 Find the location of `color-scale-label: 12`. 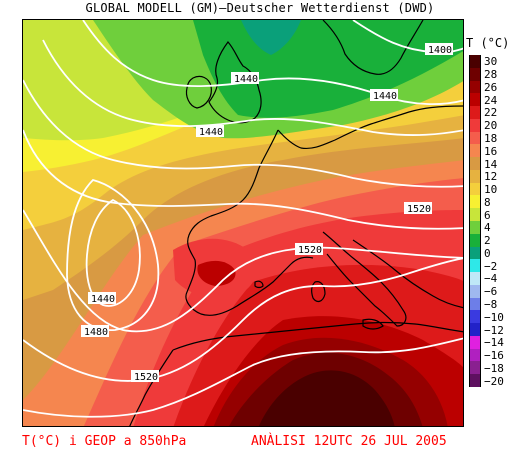

color-scale-label: 12 is located at coordinates (491, 177).